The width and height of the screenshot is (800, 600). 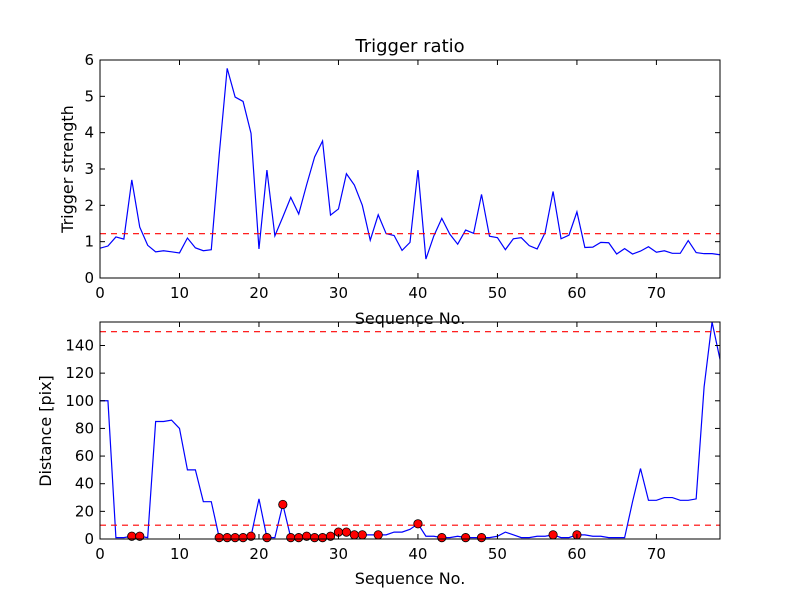 What do you see at coordinates (84, 511) in the screenshot?
I see `y-tick-label: 20` at bounding box center [84, 511].